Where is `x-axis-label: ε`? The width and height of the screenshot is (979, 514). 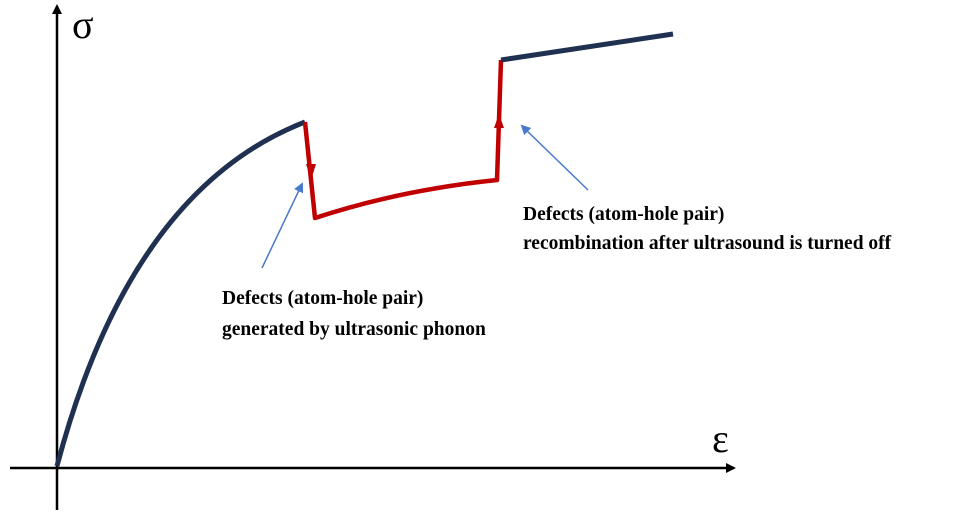 x-axis-label: ε is located at coordinates (720, 438).